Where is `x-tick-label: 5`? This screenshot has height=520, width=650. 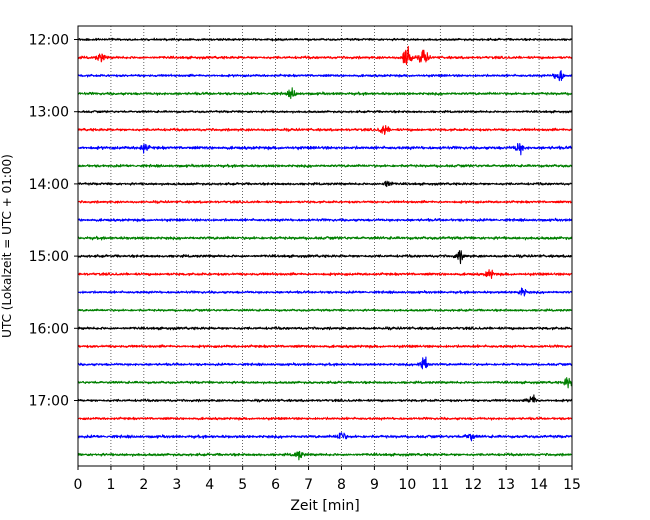
x-tick-label: 5 is located at coordinates (242, 485).